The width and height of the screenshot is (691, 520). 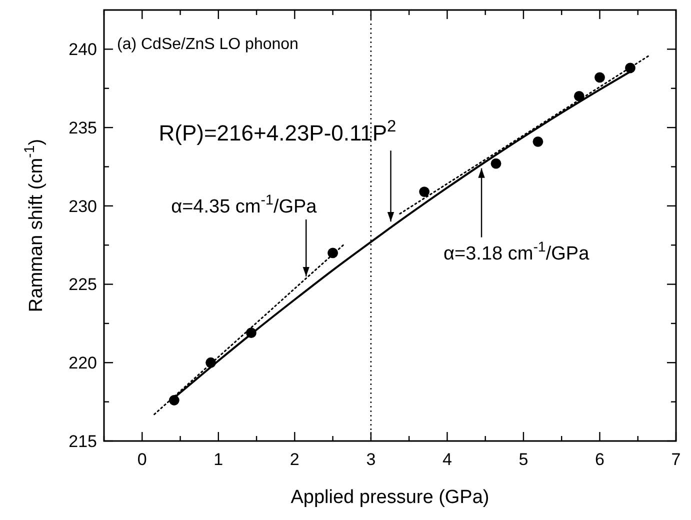 What do you see at coordinates (390, 497) in the screenshot?
I see `x-axis-title: Applied pressure (GPa)` at bounding box center [390, 497].